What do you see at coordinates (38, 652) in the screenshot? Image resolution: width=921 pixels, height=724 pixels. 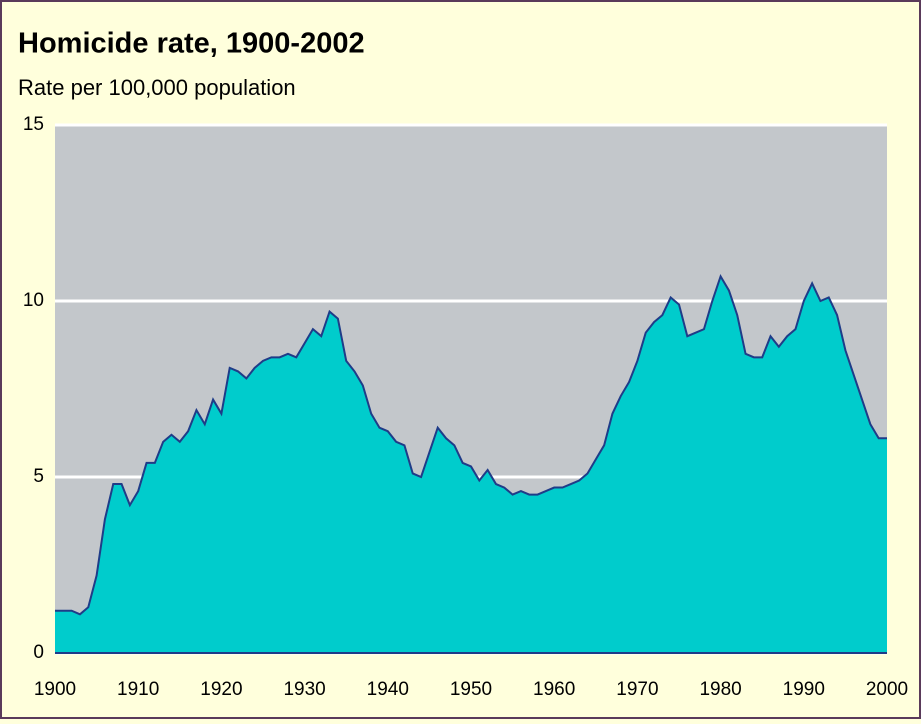 I see `y-tick-label: 0` at bounding box center [38, 652].